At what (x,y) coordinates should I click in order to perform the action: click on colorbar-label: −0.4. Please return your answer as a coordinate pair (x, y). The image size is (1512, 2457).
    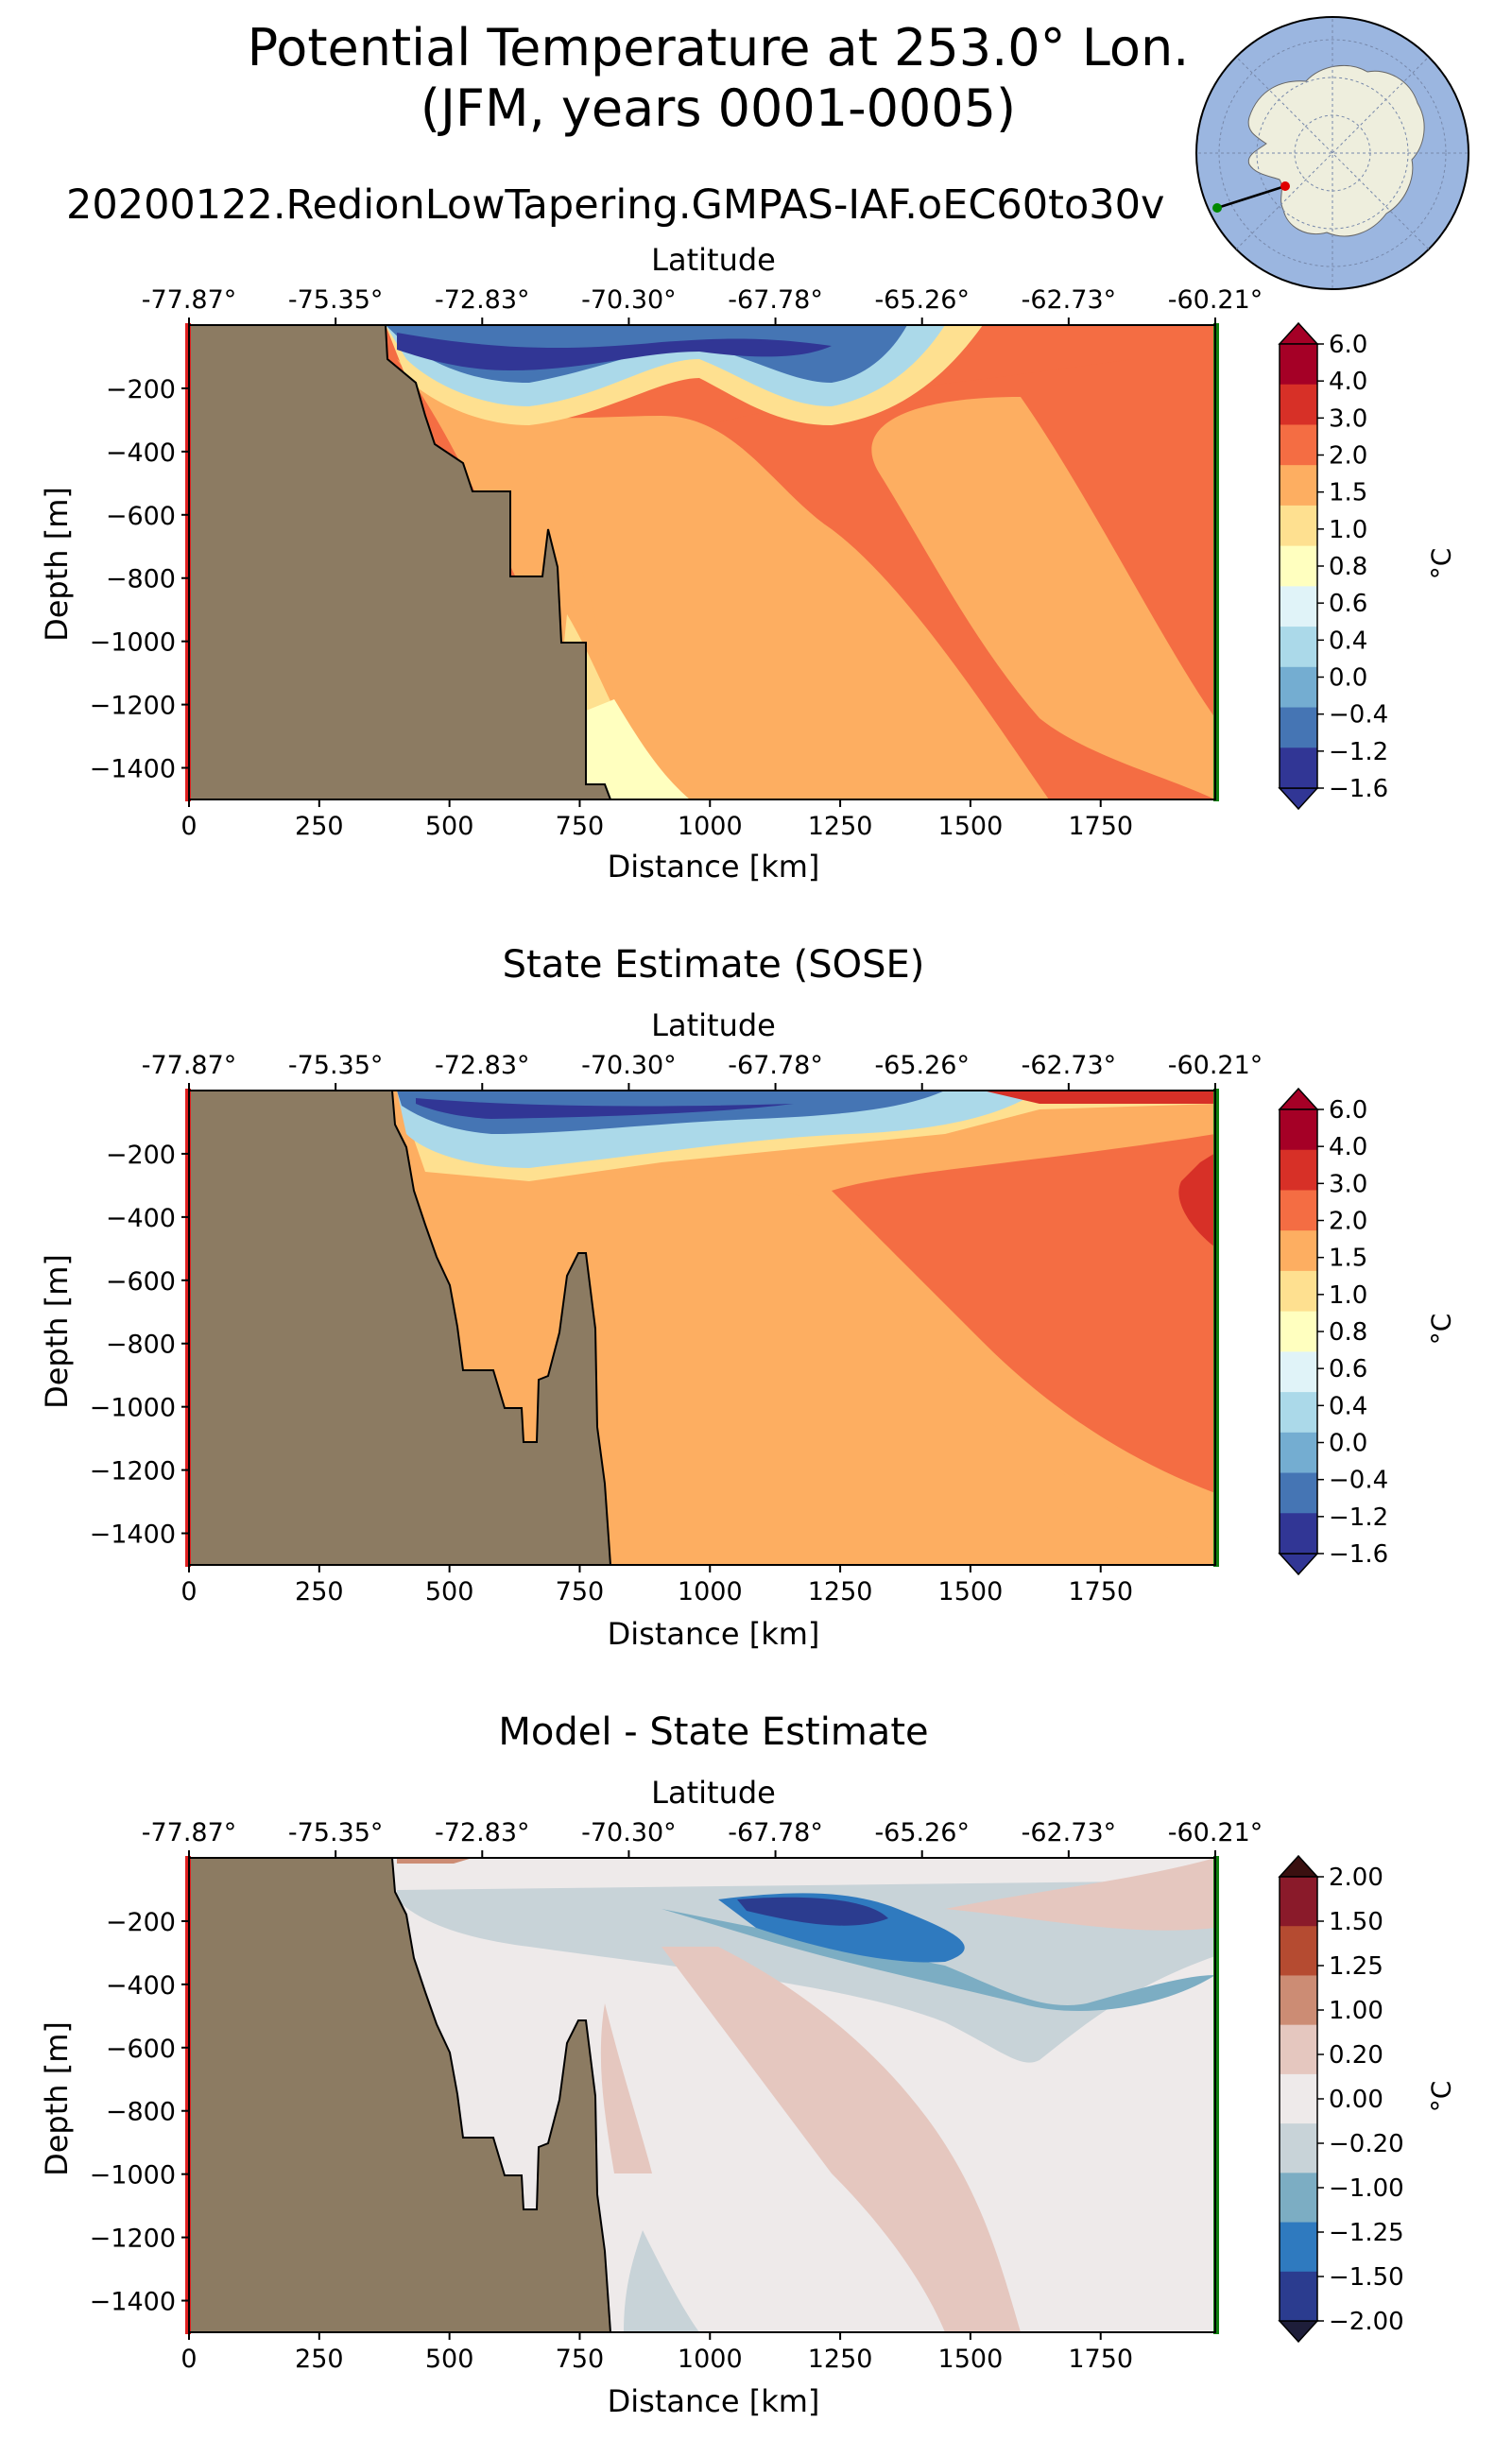
    Looking at the image, I should click on (1358, 1481).